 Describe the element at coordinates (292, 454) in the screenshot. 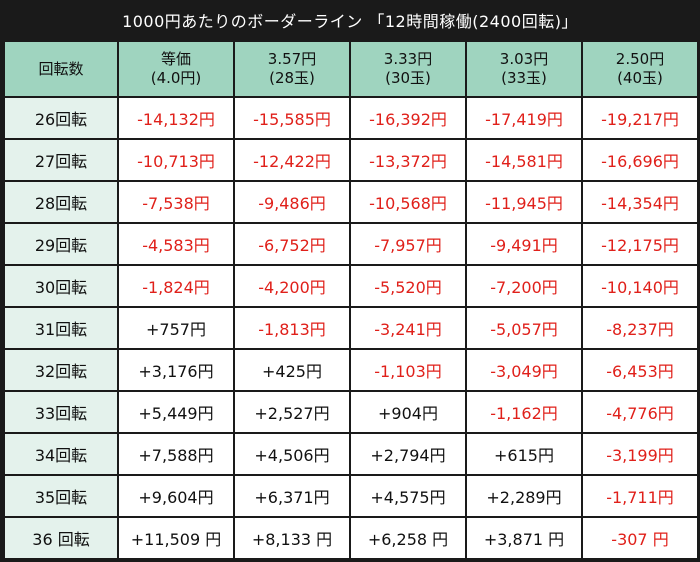

I see `table-cell: +4,506円` at that location.